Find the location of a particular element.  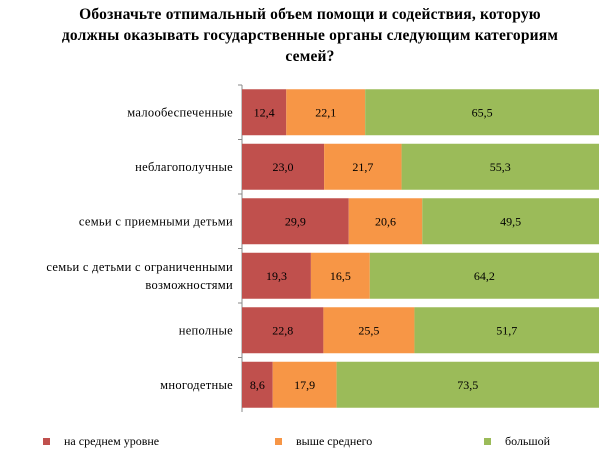

legend-item: выше среднего is located at coordinates (323, 441).